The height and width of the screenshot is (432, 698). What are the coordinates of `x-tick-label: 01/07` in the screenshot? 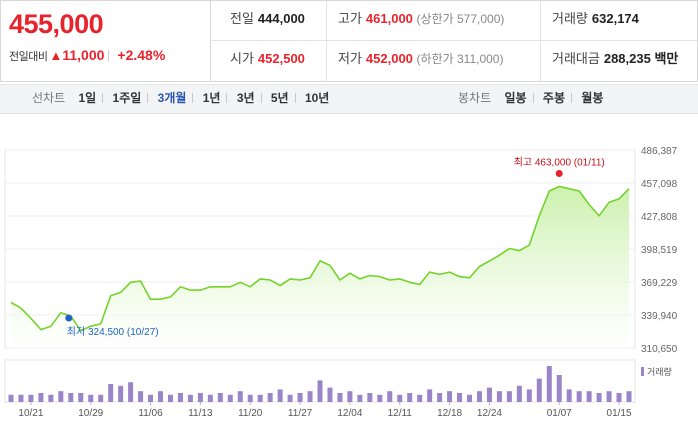 It's located at (559, 413).